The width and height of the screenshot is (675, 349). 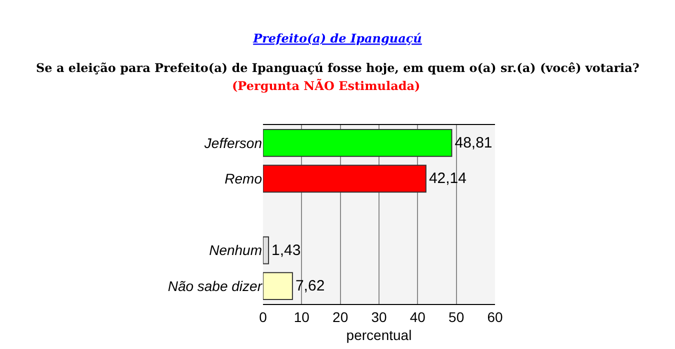 I want to click on data-label: 48,81, so click(x=473, y=143).